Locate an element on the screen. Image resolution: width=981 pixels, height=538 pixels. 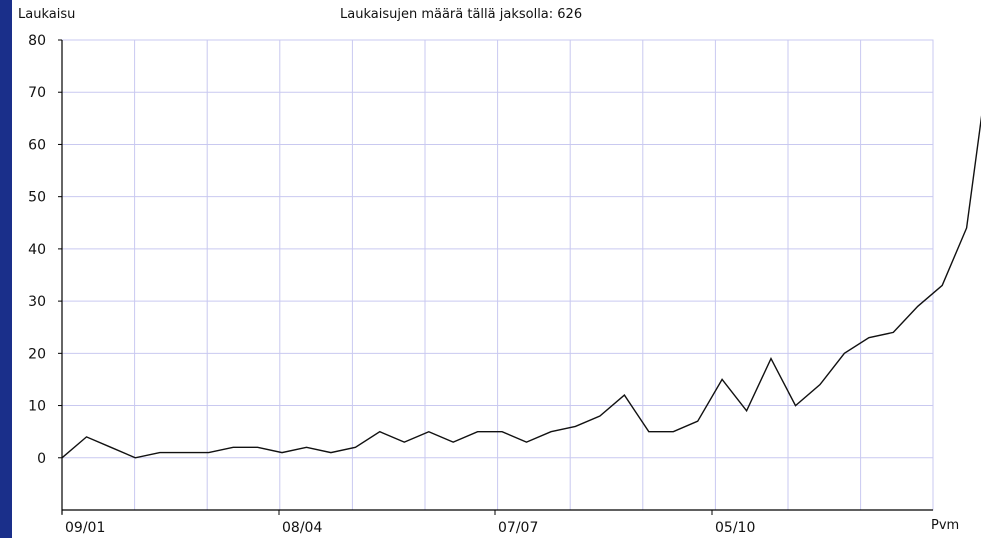
x-tick-label: 08/04 is located at coordinates (302, 528).